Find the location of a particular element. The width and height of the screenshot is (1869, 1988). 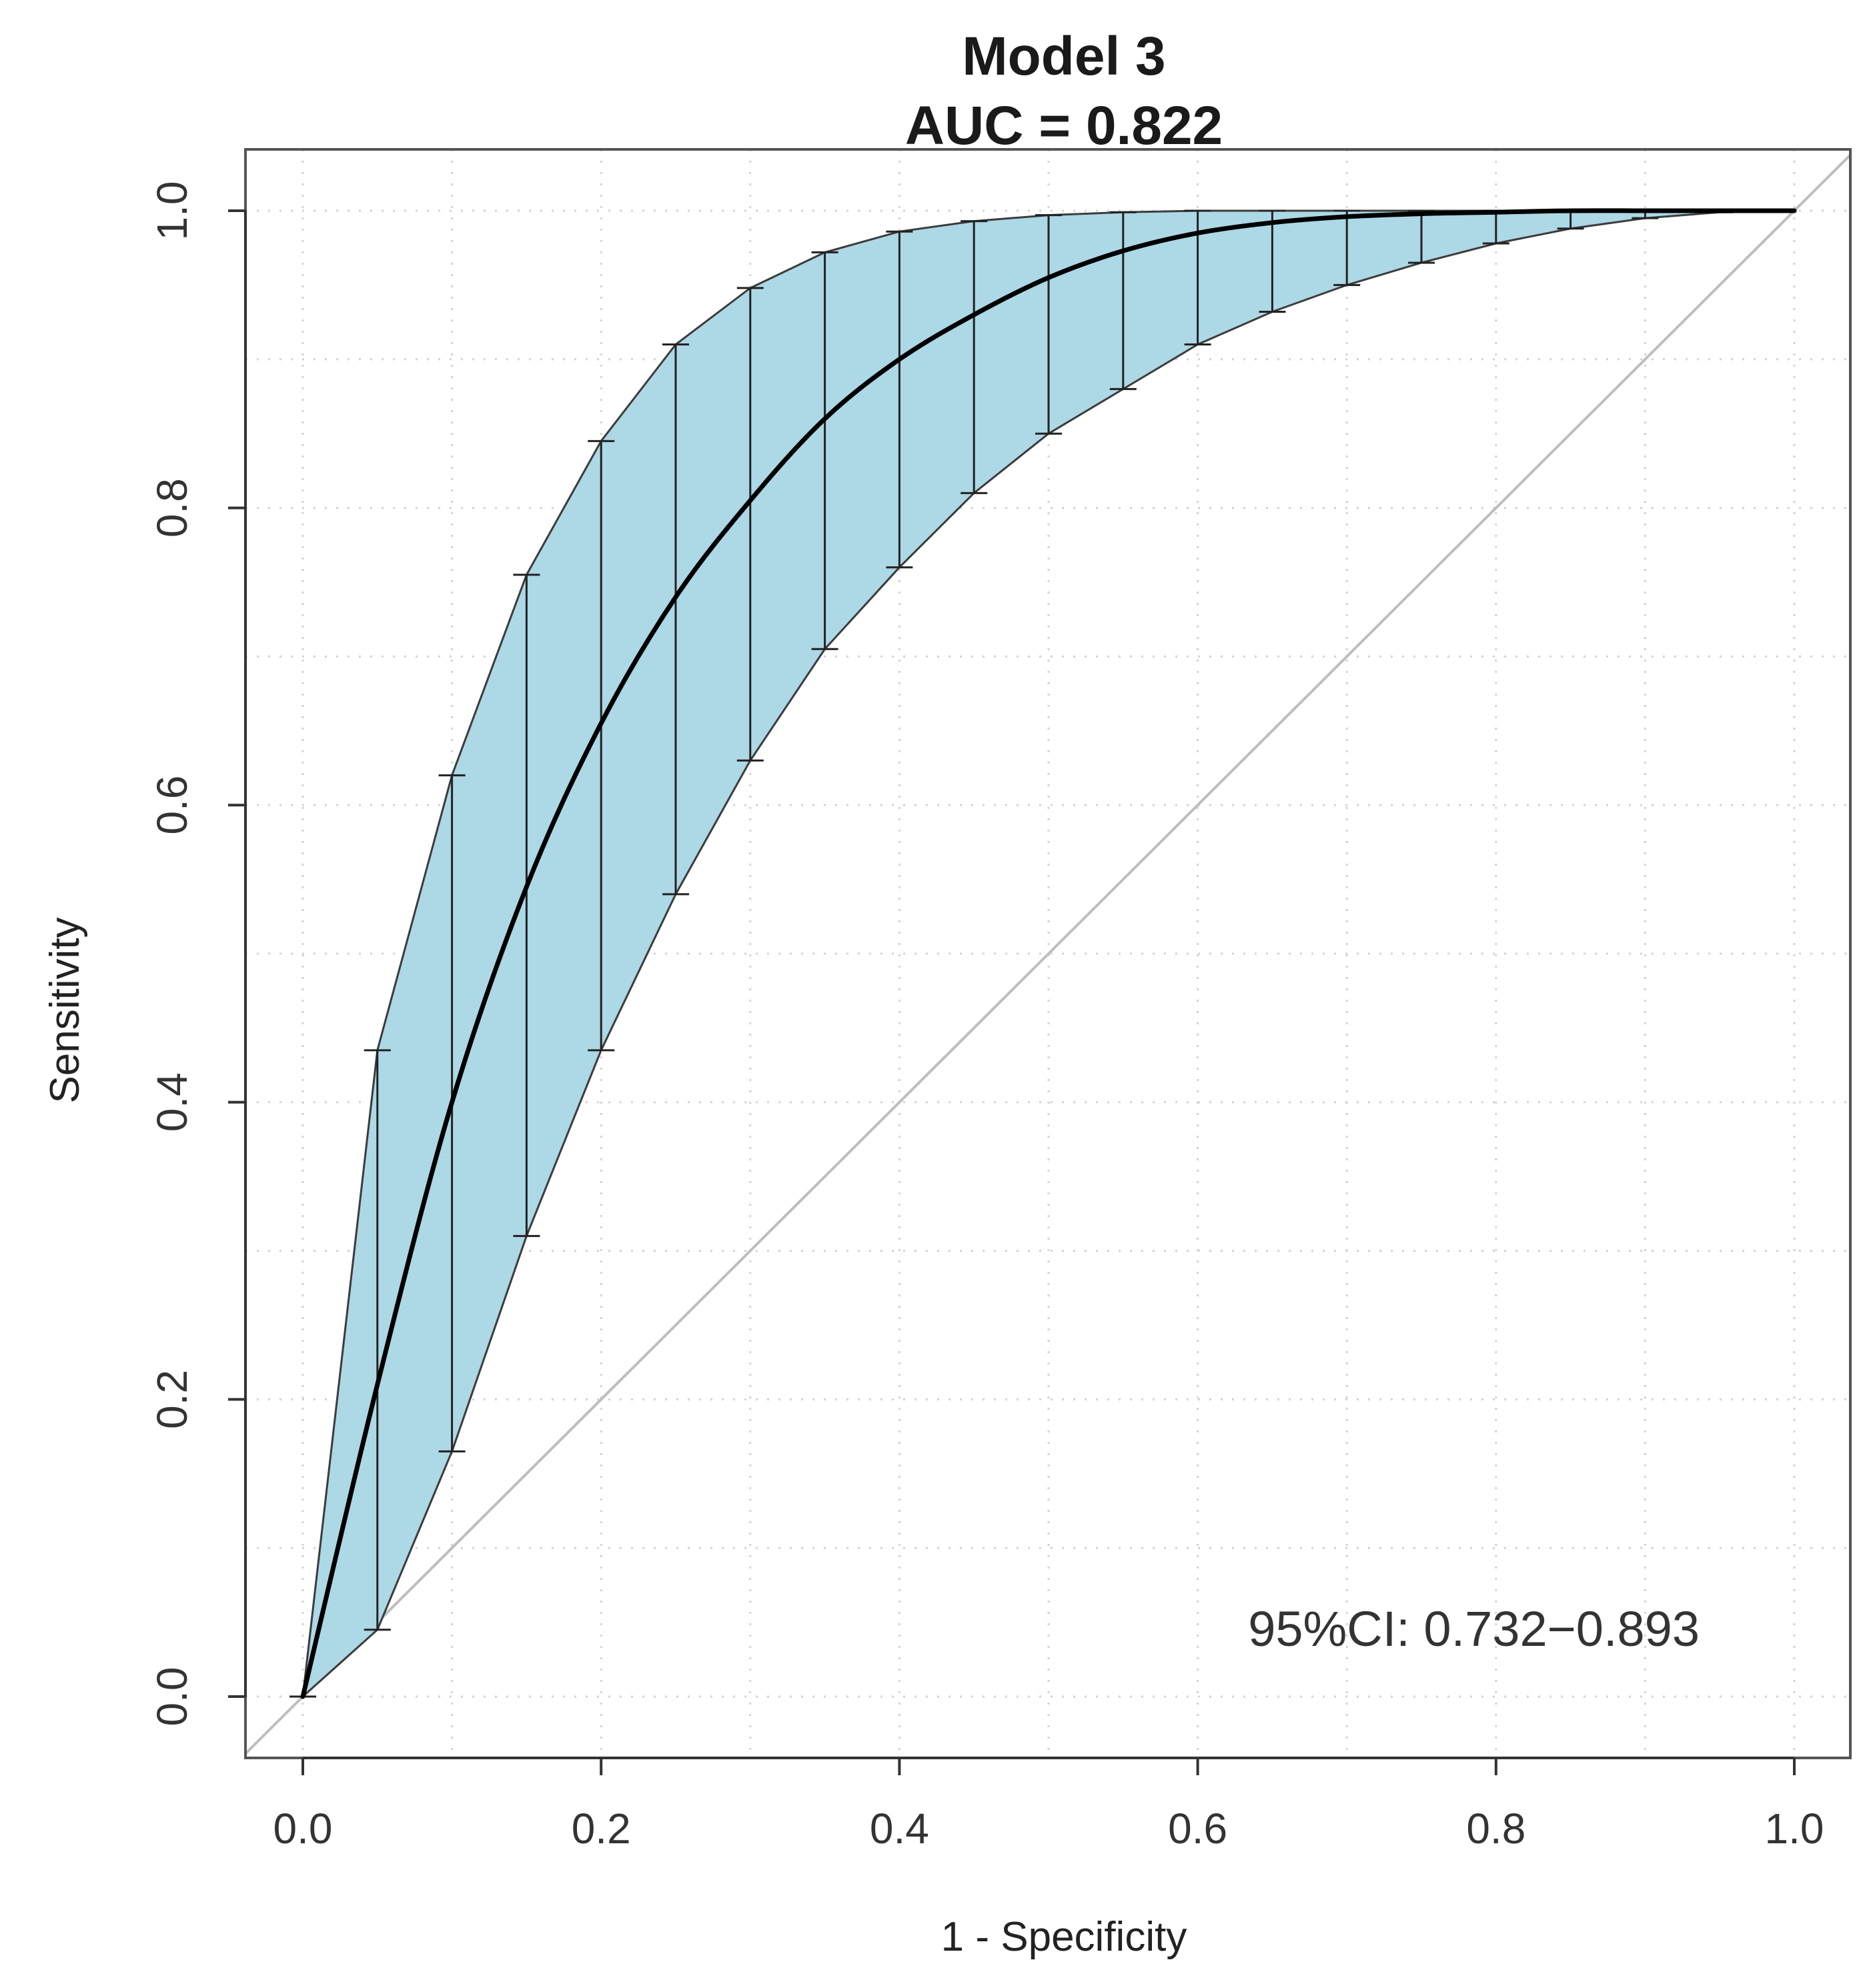

y-tick-label: 0.2 is located at coordinates (172, 1400).